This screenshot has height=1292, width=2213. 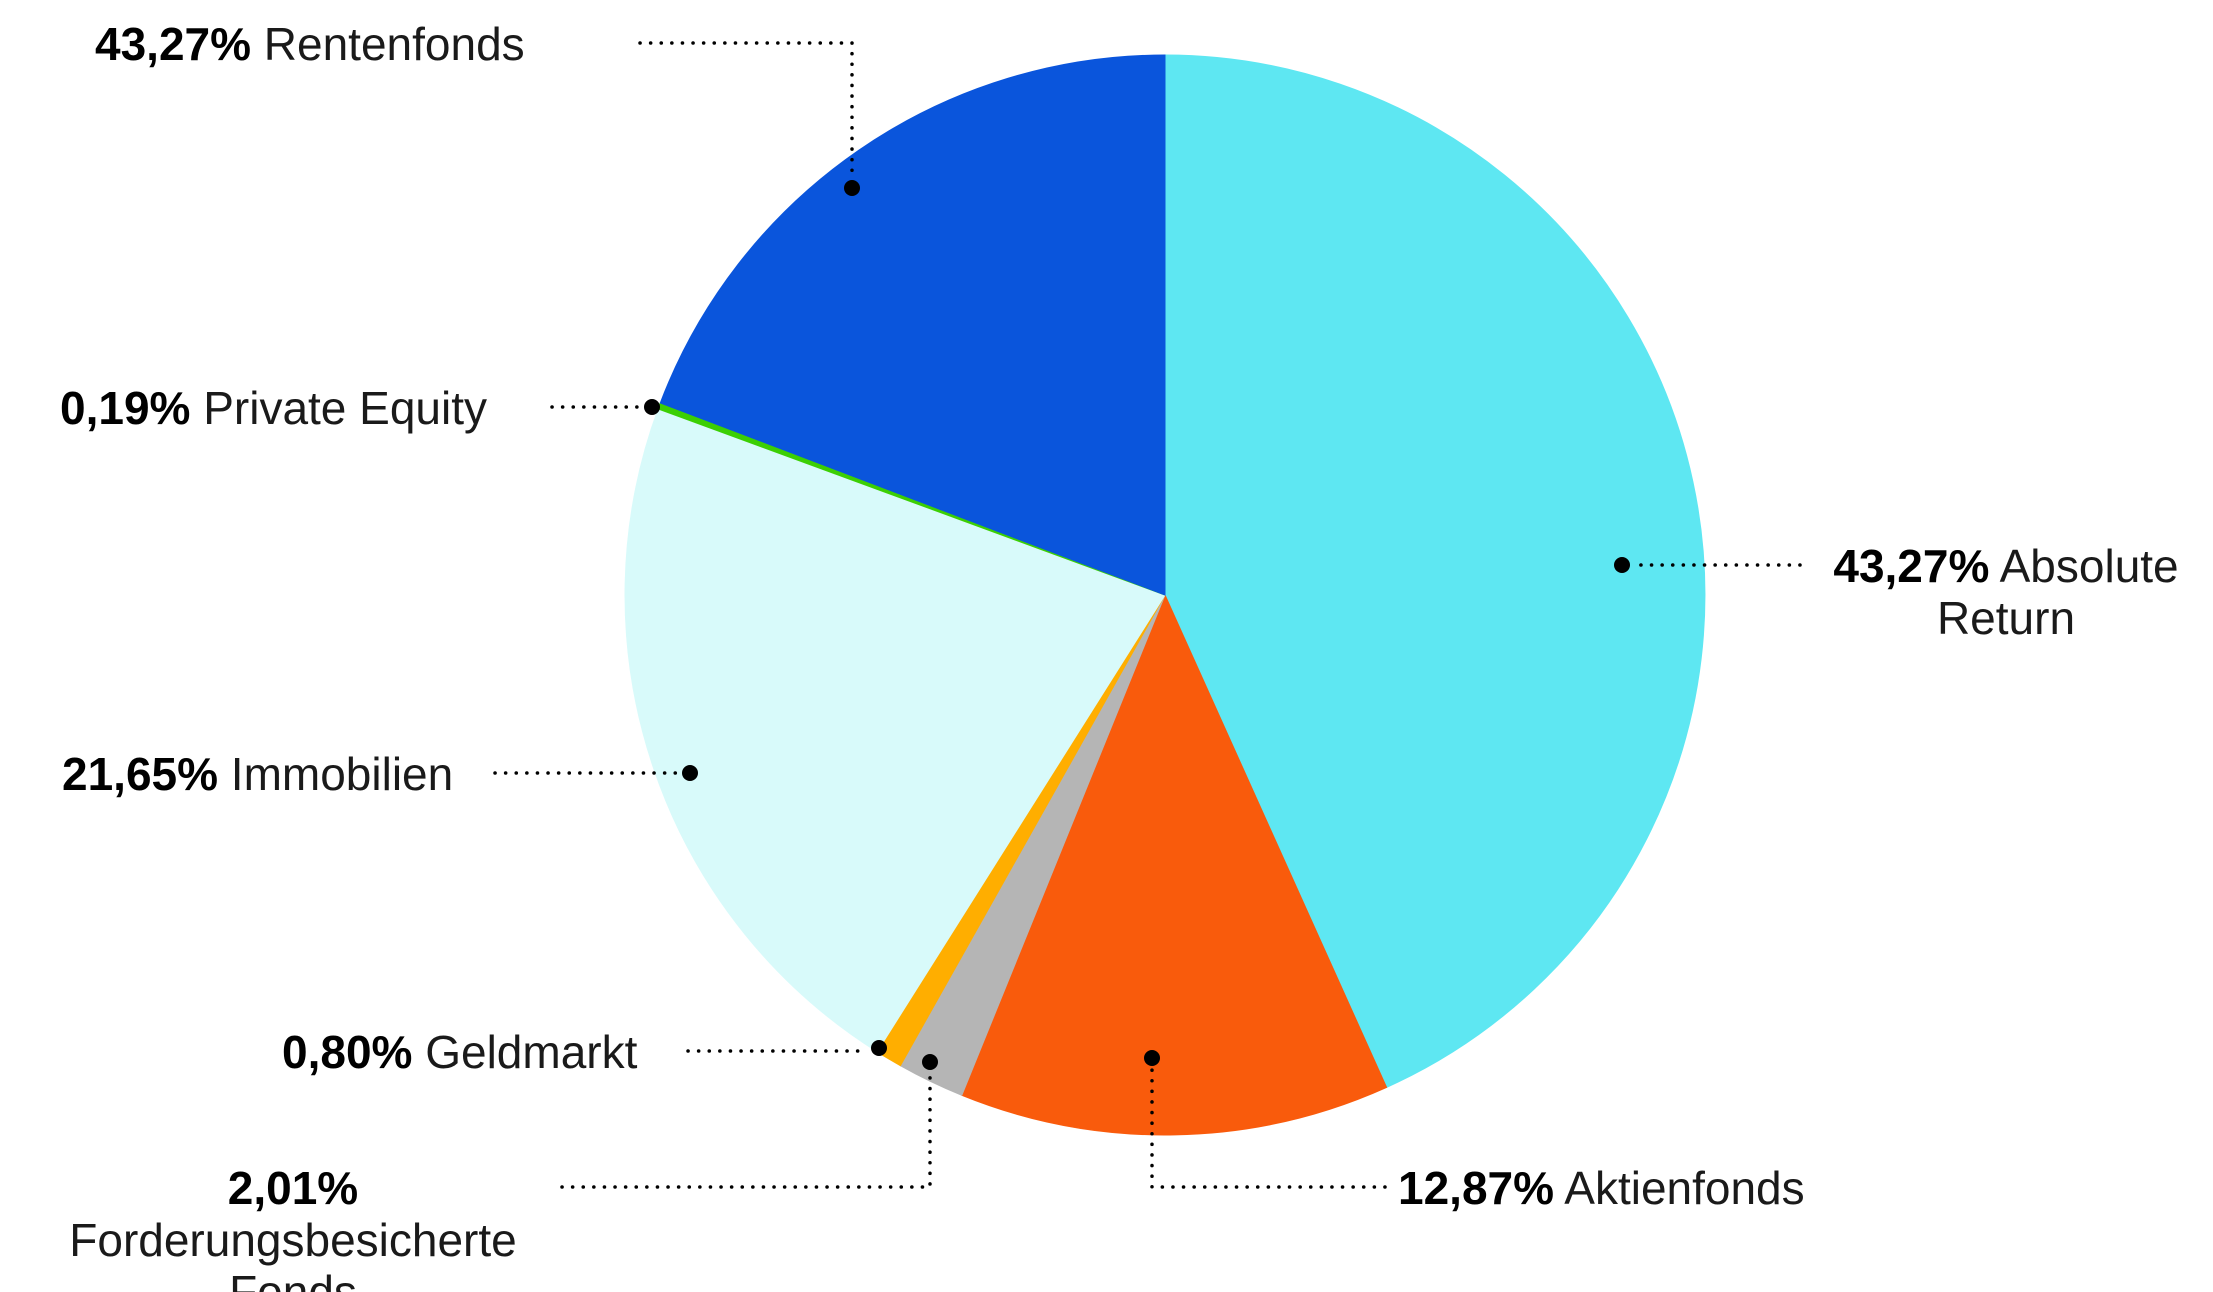 What do you see at coordinates (930, 1062) in the screenshot?
I see `callout-dot-forderungsbesicherte-fonds` at bounding box center [930, 1062].